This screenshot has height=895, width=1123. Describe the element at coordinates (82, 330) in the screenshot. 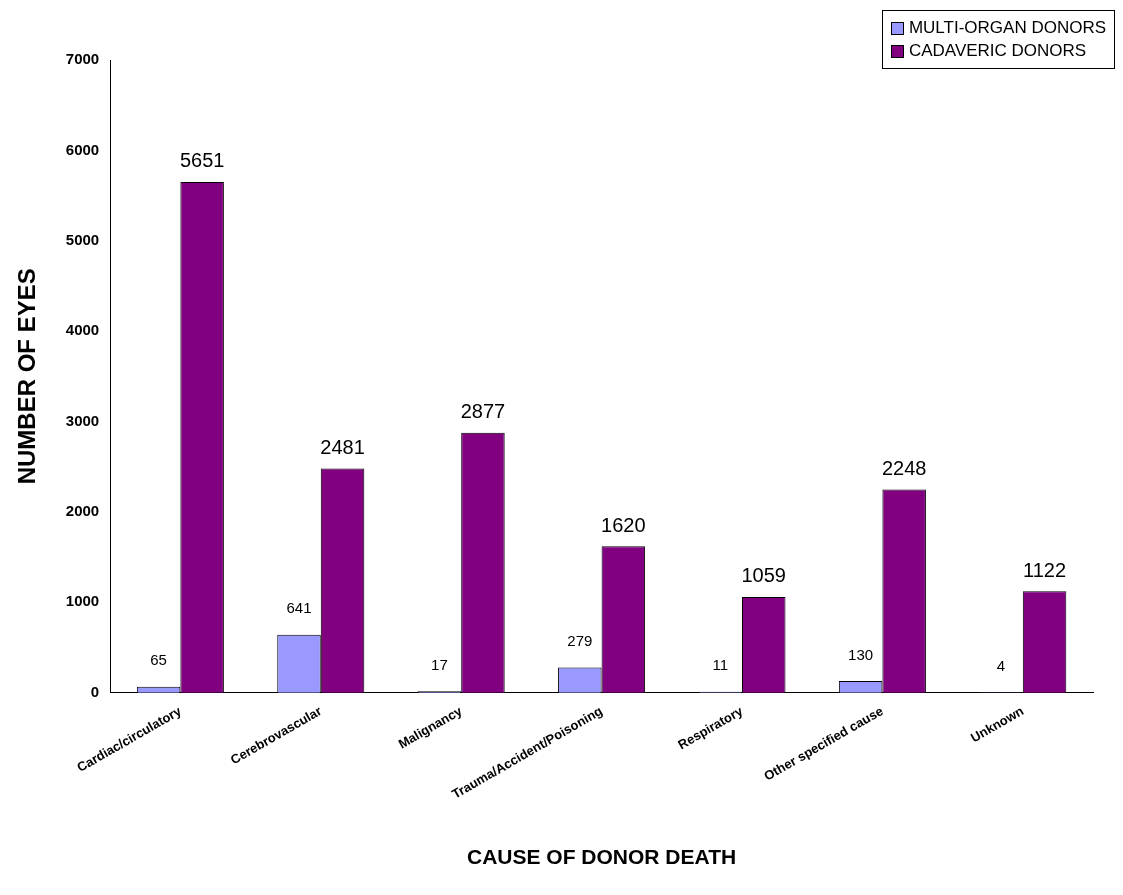

I see `y-tick-label: 4000` at that location.